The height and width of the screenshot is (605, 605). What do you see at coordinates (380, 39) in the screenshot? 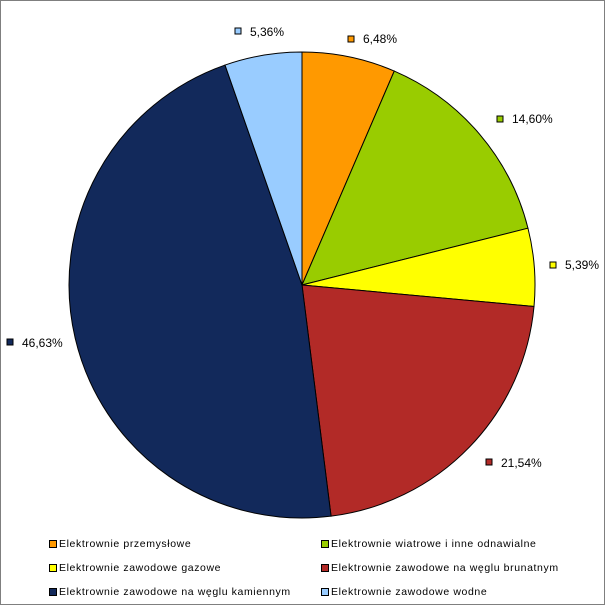
I see `data-label: 6,48%` at bounding box center [380, 39].